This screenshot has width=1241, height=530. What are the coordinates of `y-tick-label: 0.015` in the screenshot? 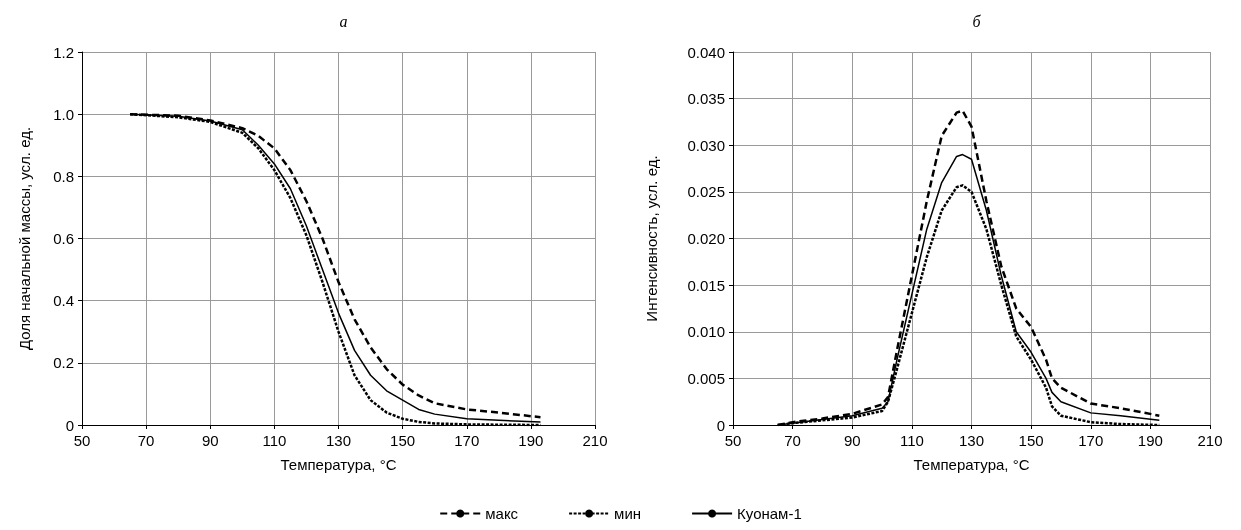 It's located at (706, 285).